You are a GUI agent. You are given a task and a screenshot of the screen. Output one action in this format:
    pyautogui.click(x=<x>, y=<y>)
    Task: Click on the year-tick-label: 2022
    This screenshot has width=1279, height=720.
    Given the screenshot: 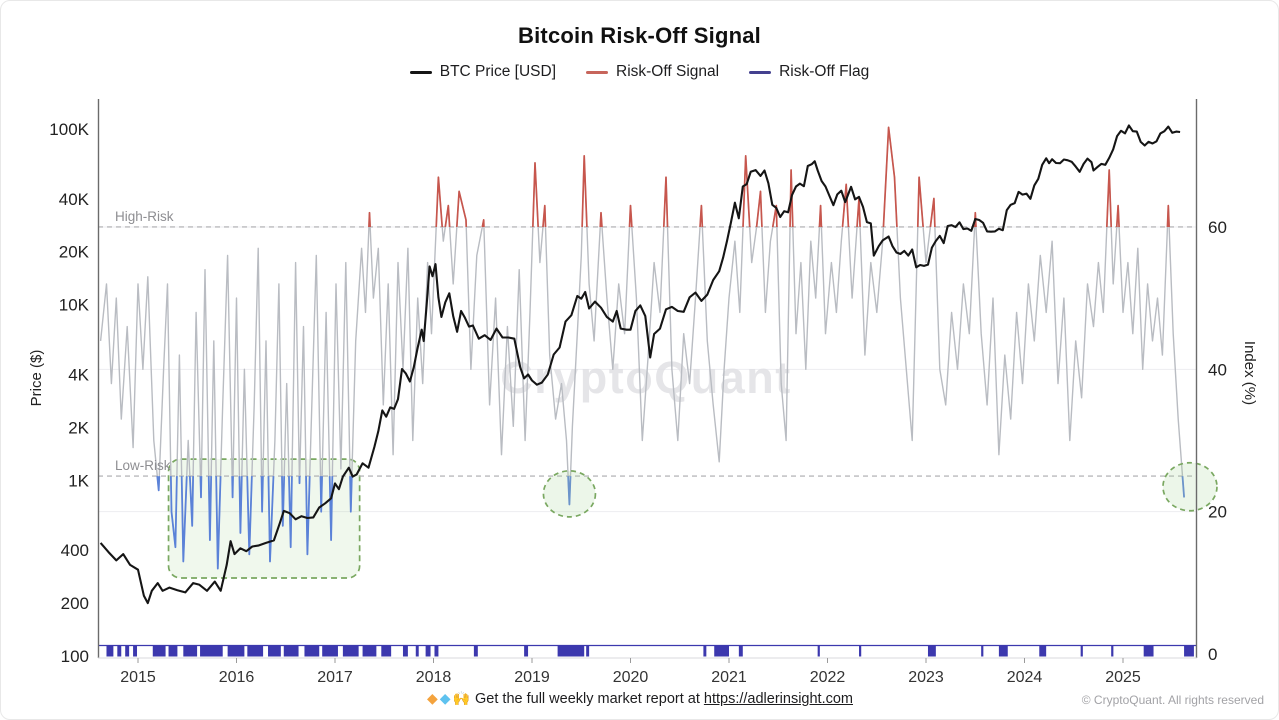 What is the action you would take?
    pyautogui.click(x=828, y=677)
    